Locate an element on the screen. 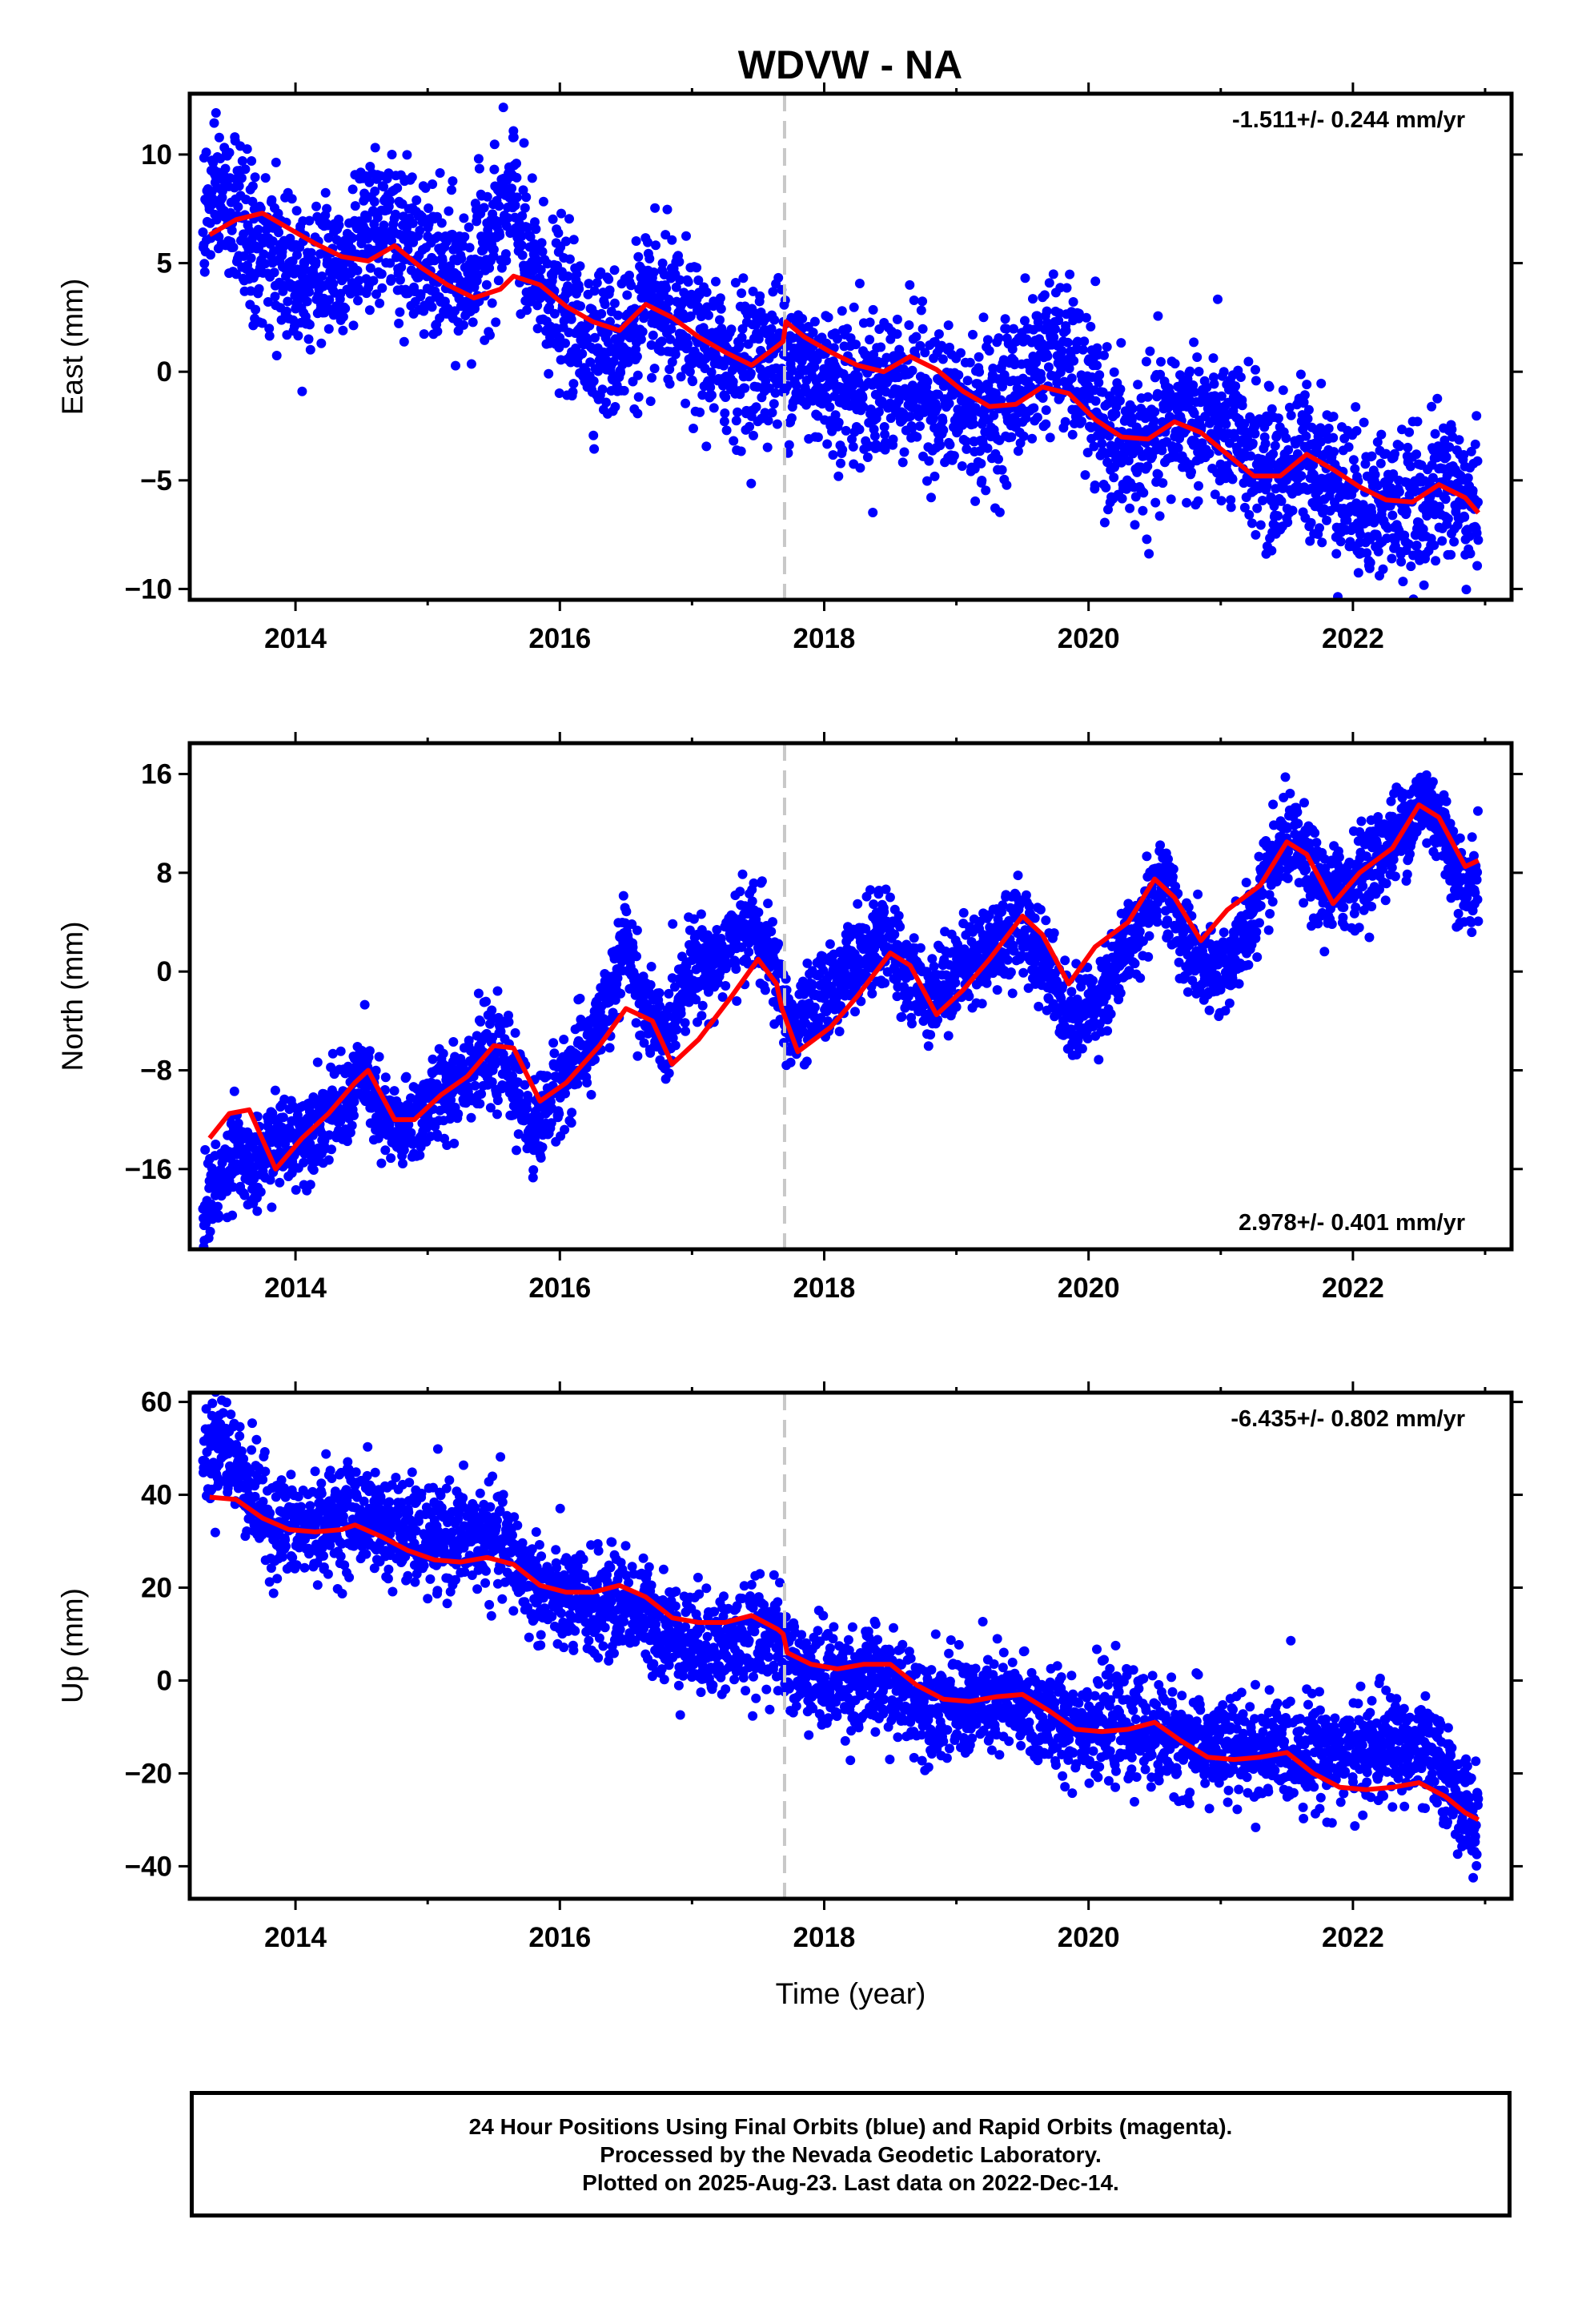 The height and width of the screenshot is (2324, 1582). y-tick-label: −10 is located at coordinates (148, 589).